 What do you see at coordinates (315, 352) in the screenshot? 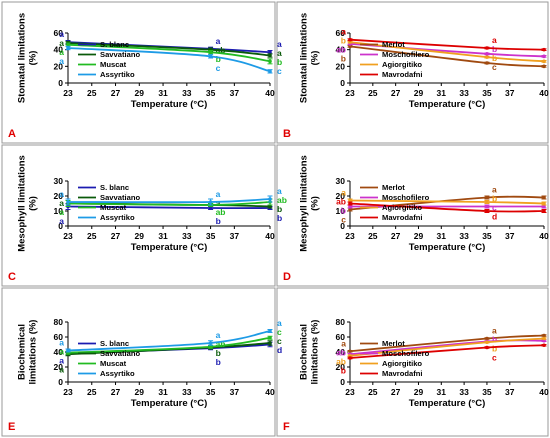
I see `y-axis-title-line: limitations (%)` at bounding box center [315, 352].